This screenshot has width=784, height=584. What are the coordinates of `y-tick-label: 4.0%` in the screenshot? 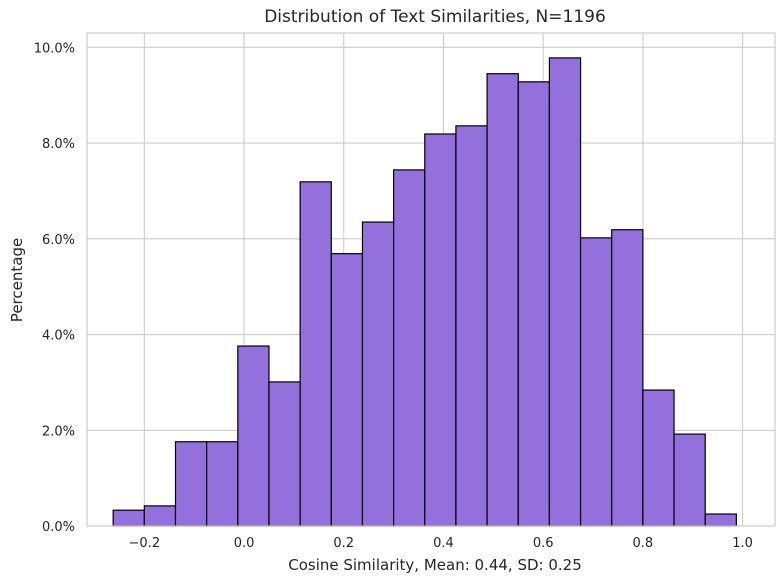 It's located at (58, 336).